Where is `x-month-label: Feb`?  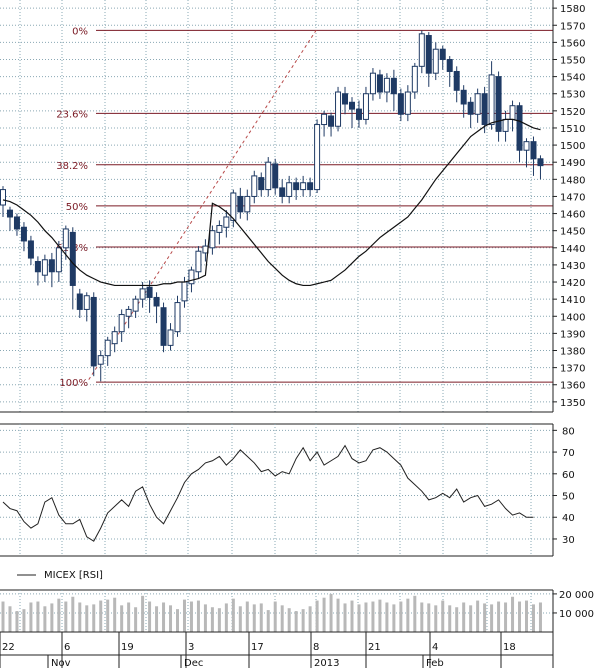 x-month-label: Feb is located at coordinates (435, 663).